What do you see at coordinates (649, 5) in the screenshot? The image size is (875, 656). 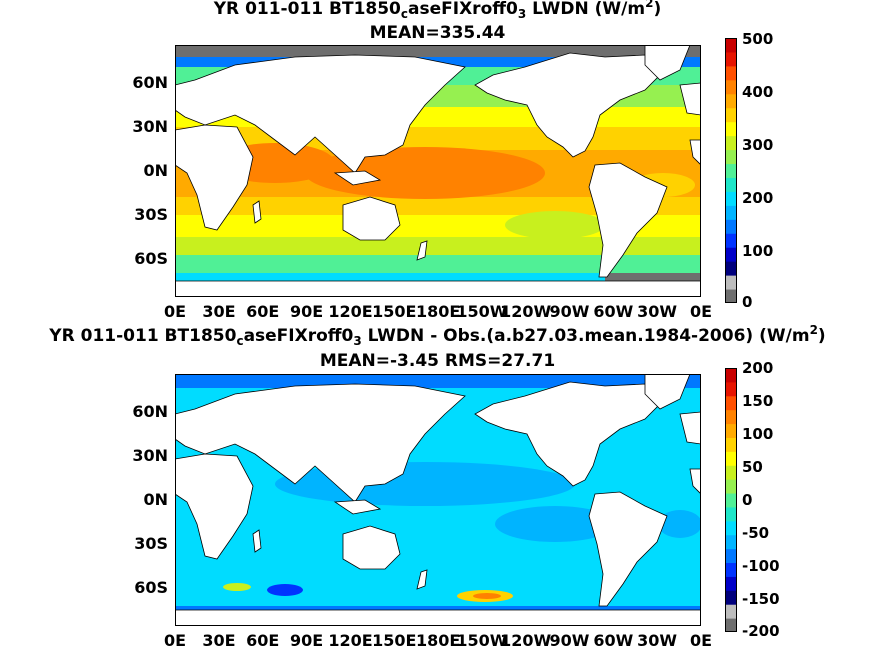 I see `panel1-title-sup: 2` at bounding box center [649, 5].